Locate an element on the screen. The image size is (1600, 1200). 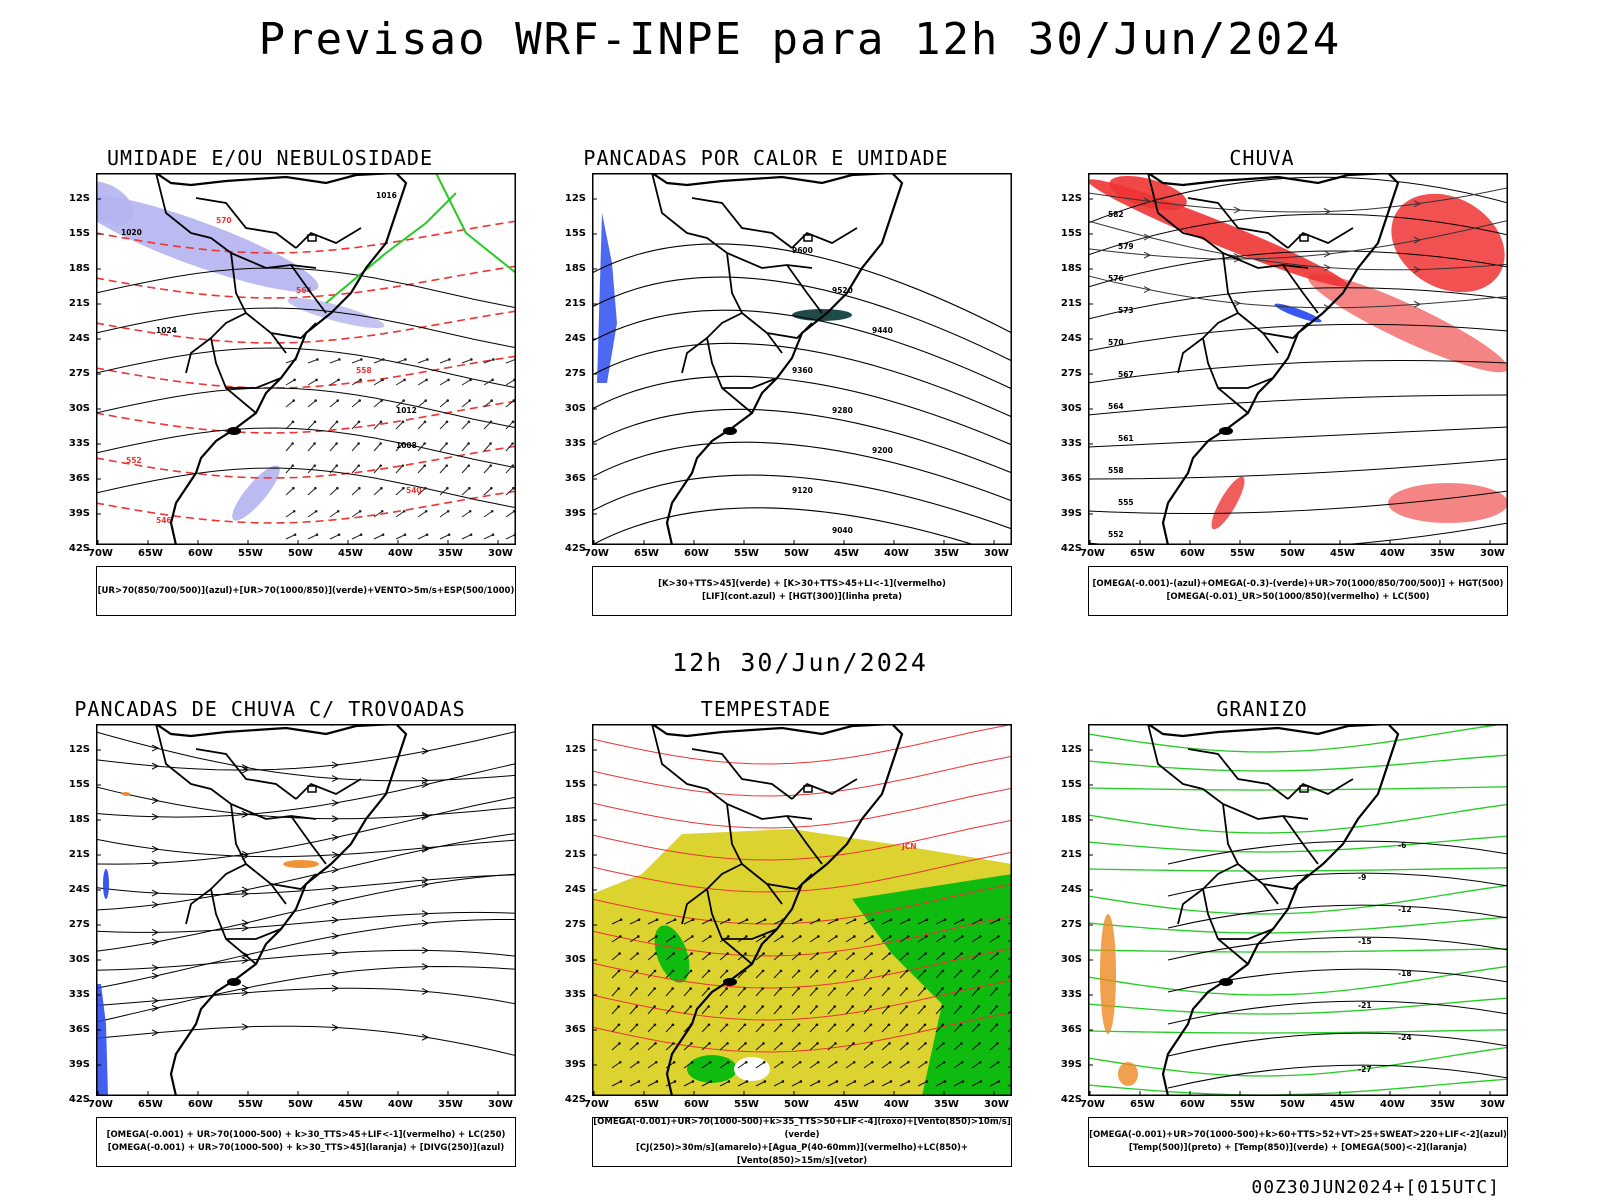
map-layer: JCN is located at coordinates (802, 910).